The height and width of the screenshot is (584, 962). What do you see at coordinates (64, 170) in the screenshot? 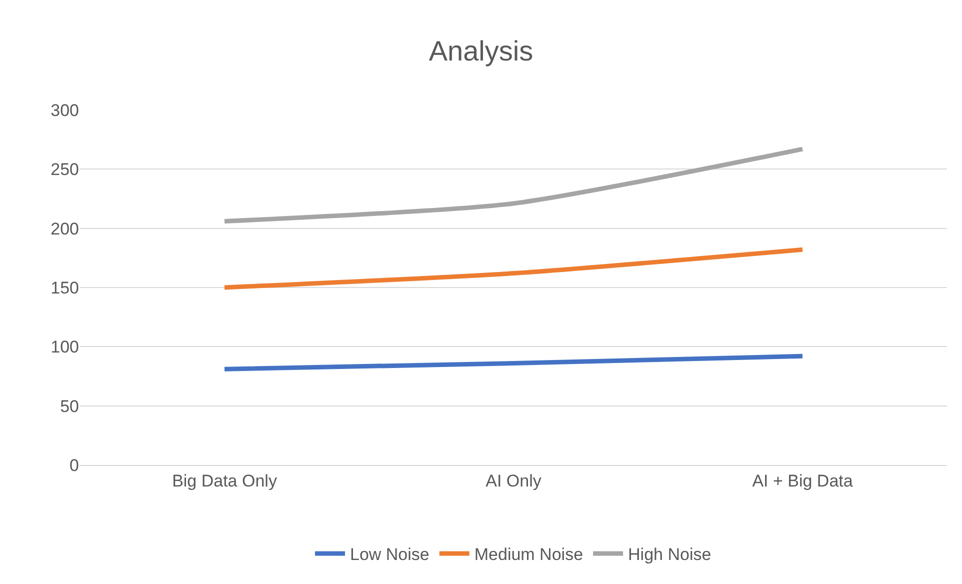
I see `y-tick-label: 250` at bounding box center [64, 170].